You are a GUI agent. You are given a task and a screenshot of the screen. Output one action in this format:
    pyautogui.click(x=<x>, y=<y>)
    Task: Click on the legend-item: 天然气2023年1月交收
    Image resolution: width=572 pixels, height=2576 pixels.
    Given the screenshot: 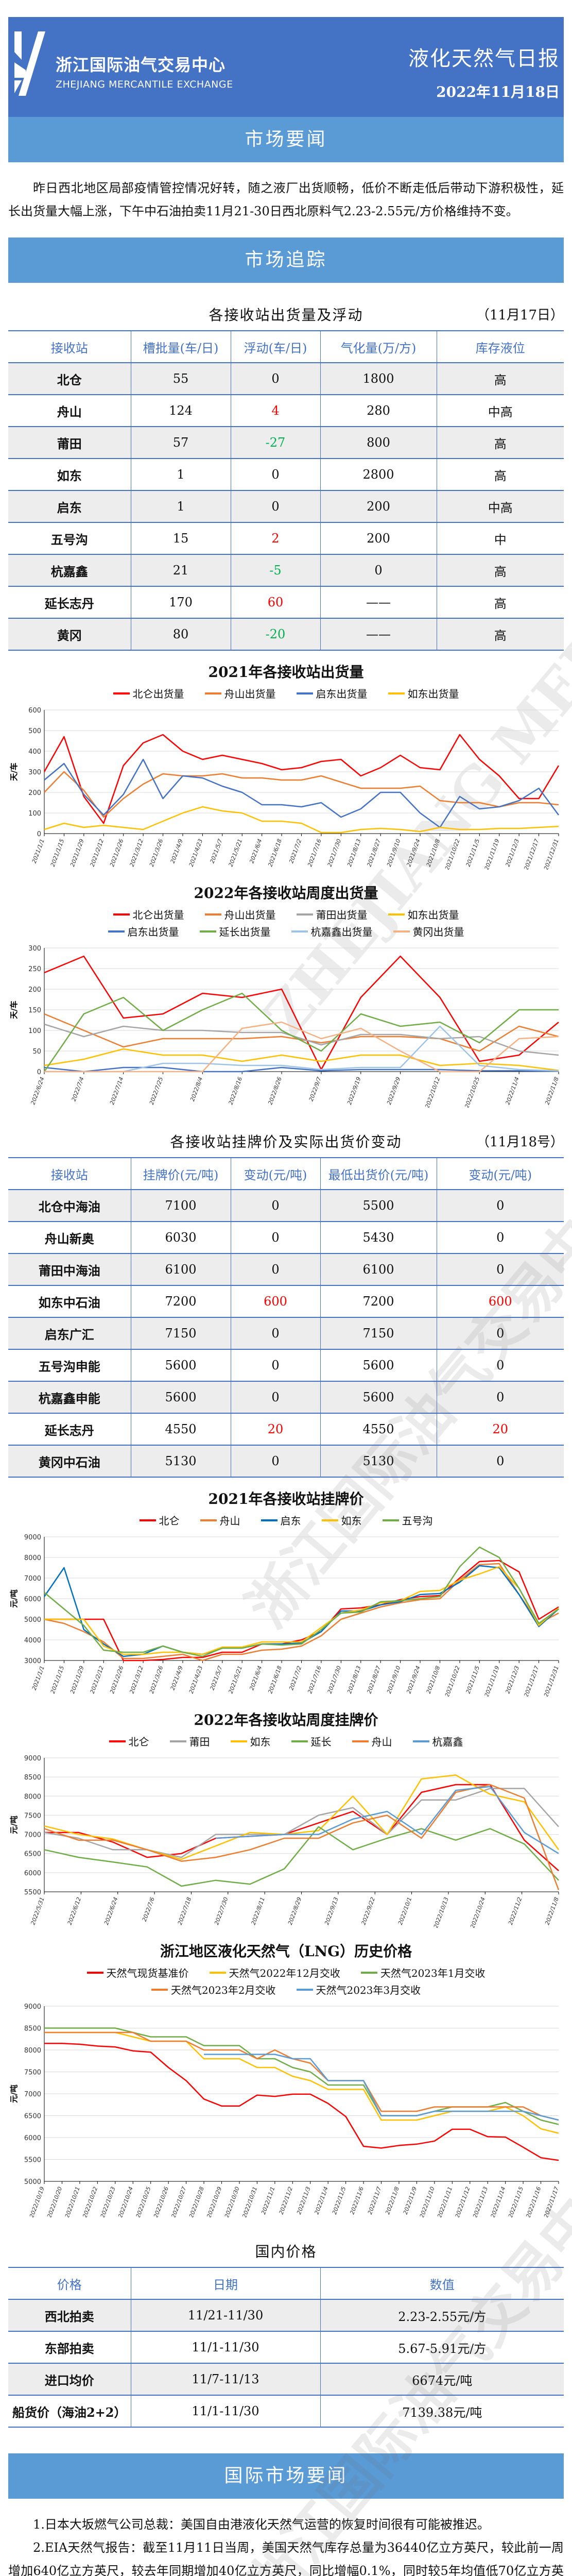 What is the action you would take?
    pyautogui.click(x=423, y=1972)
    